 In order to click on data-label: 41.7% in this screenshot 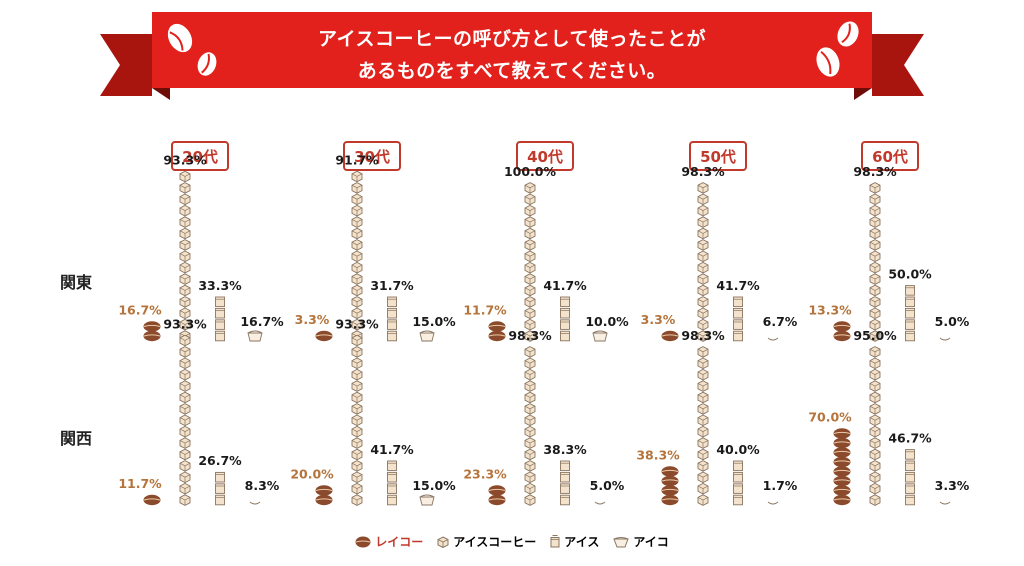, I will do `click(565, 285)`.